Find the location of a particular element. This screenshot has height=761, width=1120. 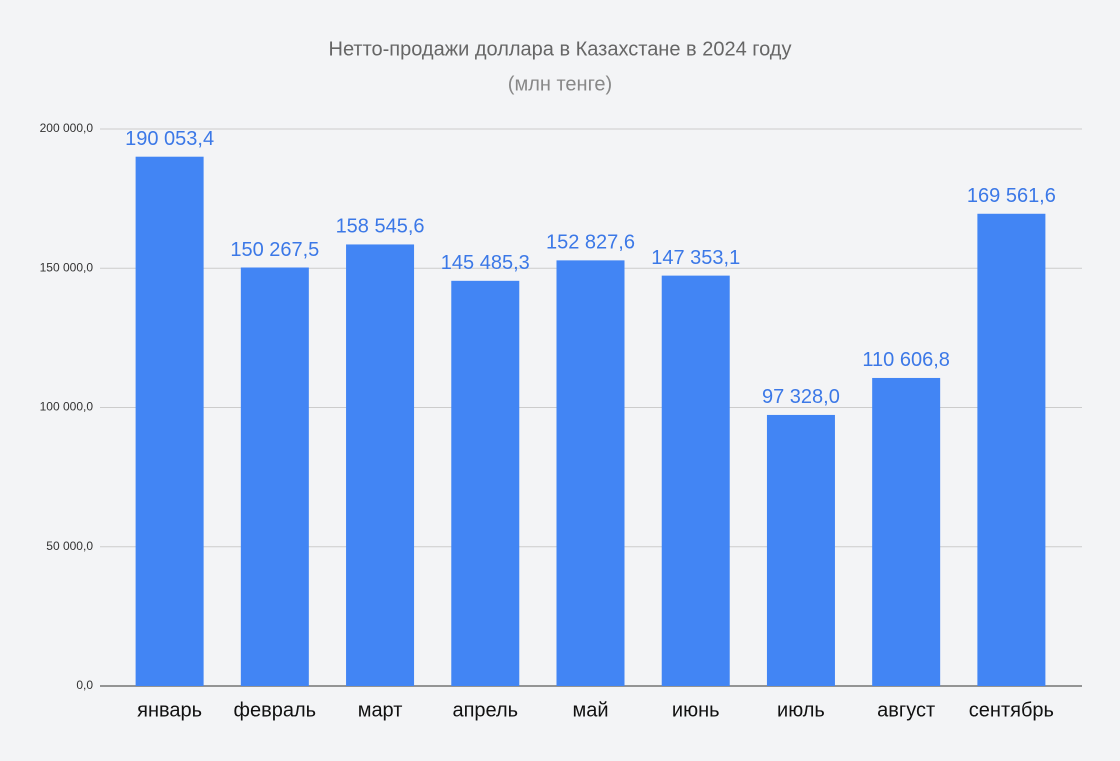

value-label: 147 353,1 is located at coordinates (695, 258).